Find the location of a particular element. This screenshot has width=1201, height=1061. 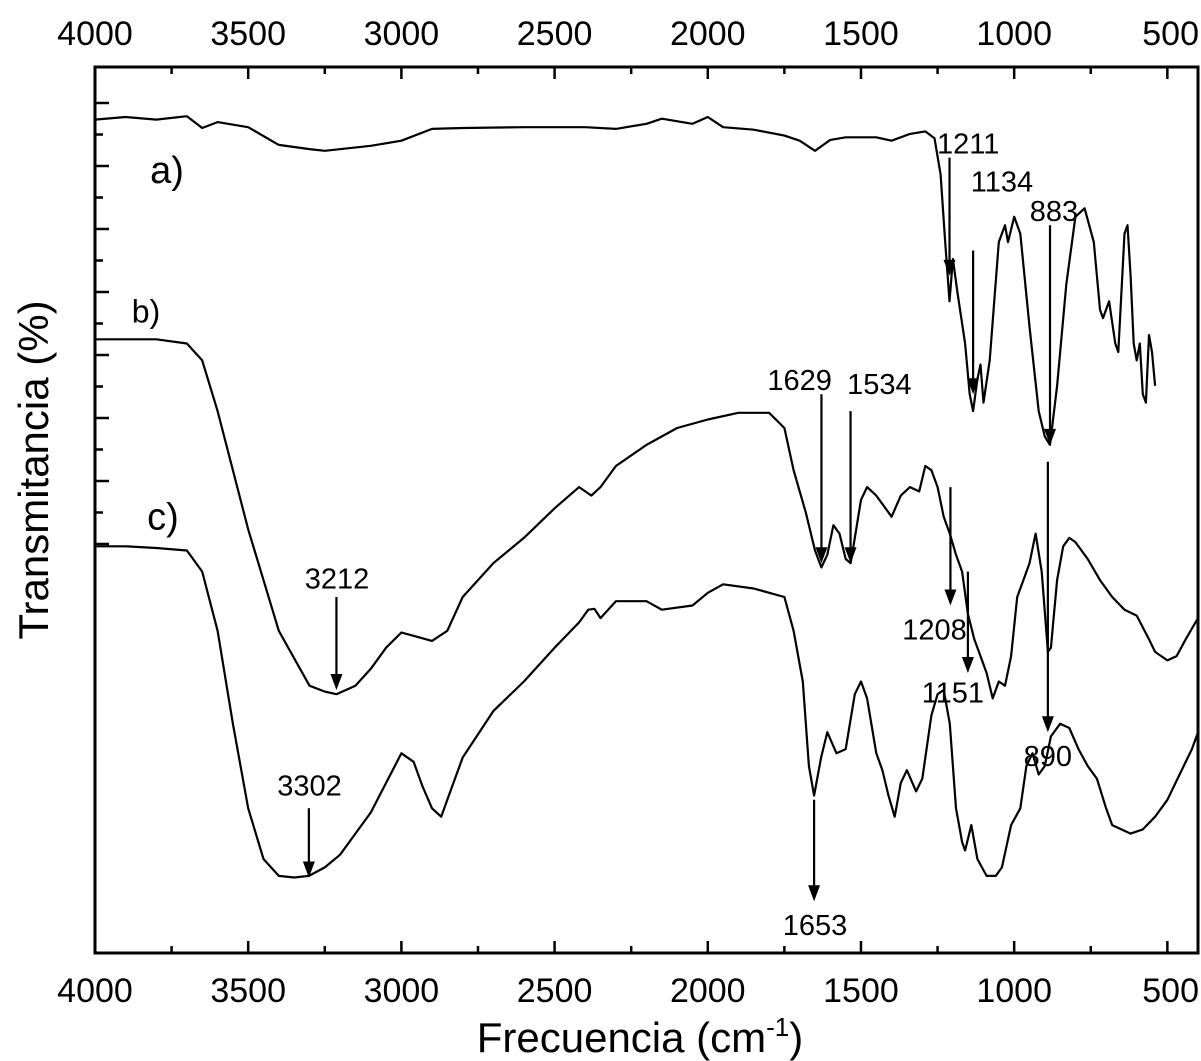

series-labels: a) b) c) is located at coordinates (158, 344).